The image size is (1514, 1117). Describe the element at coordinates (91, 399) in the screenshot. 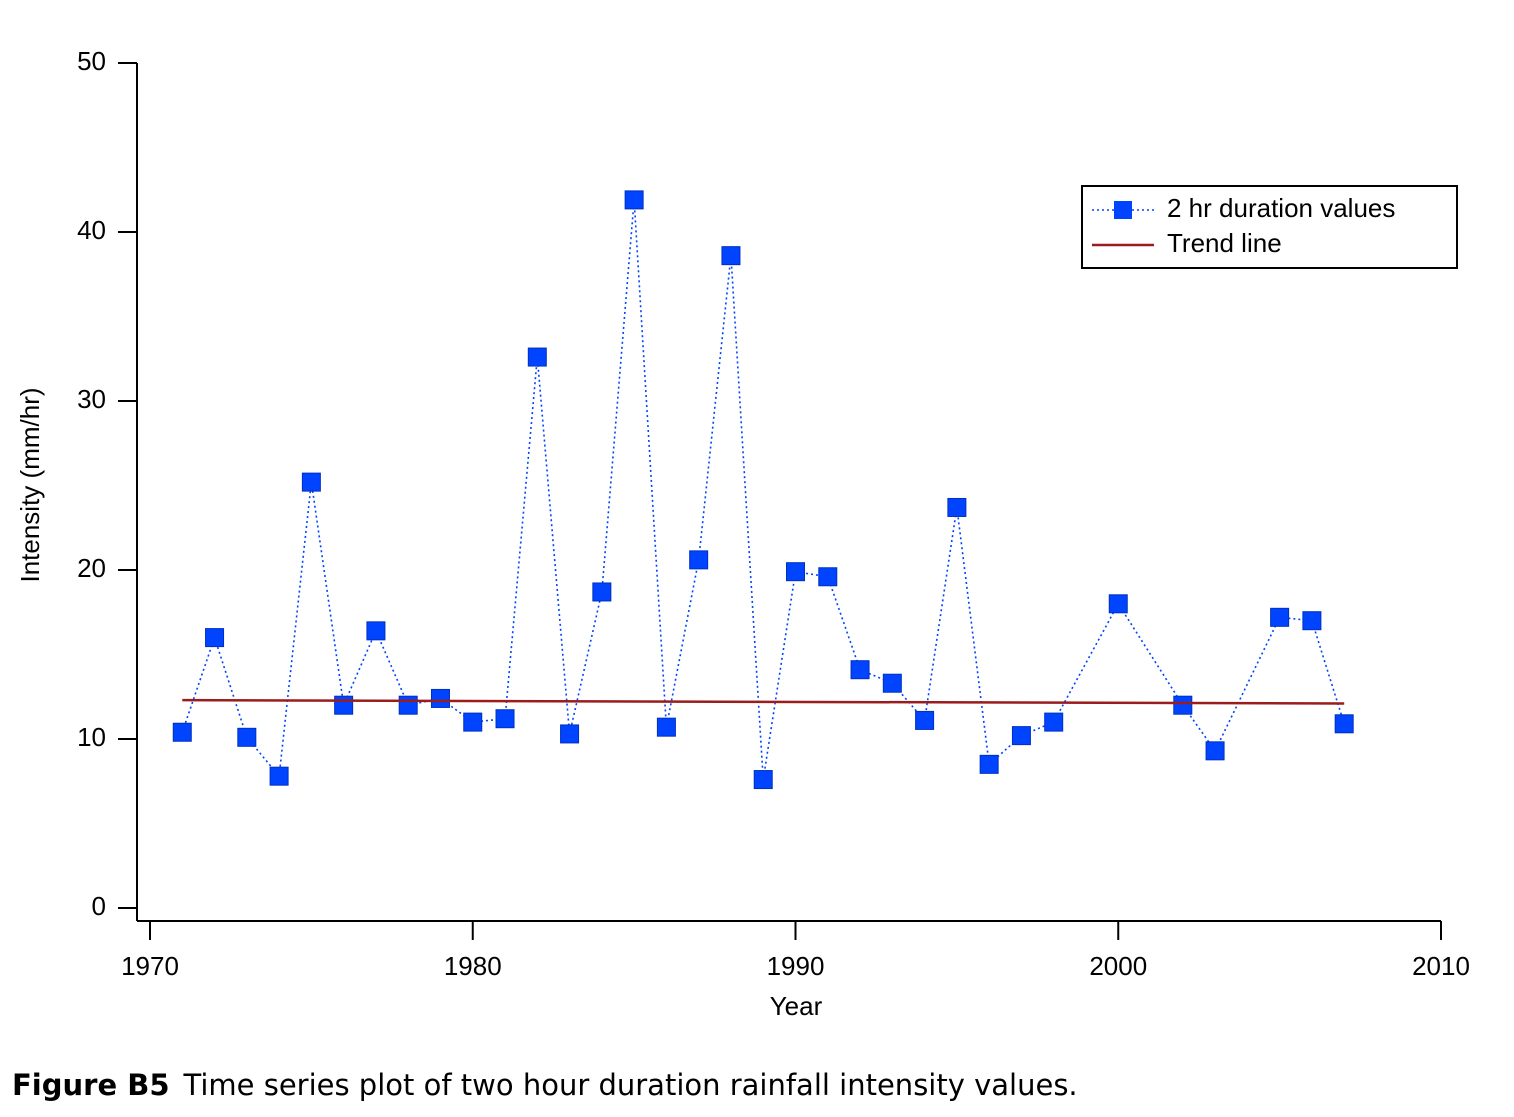

I see `y-tick-label: 30` at that location.